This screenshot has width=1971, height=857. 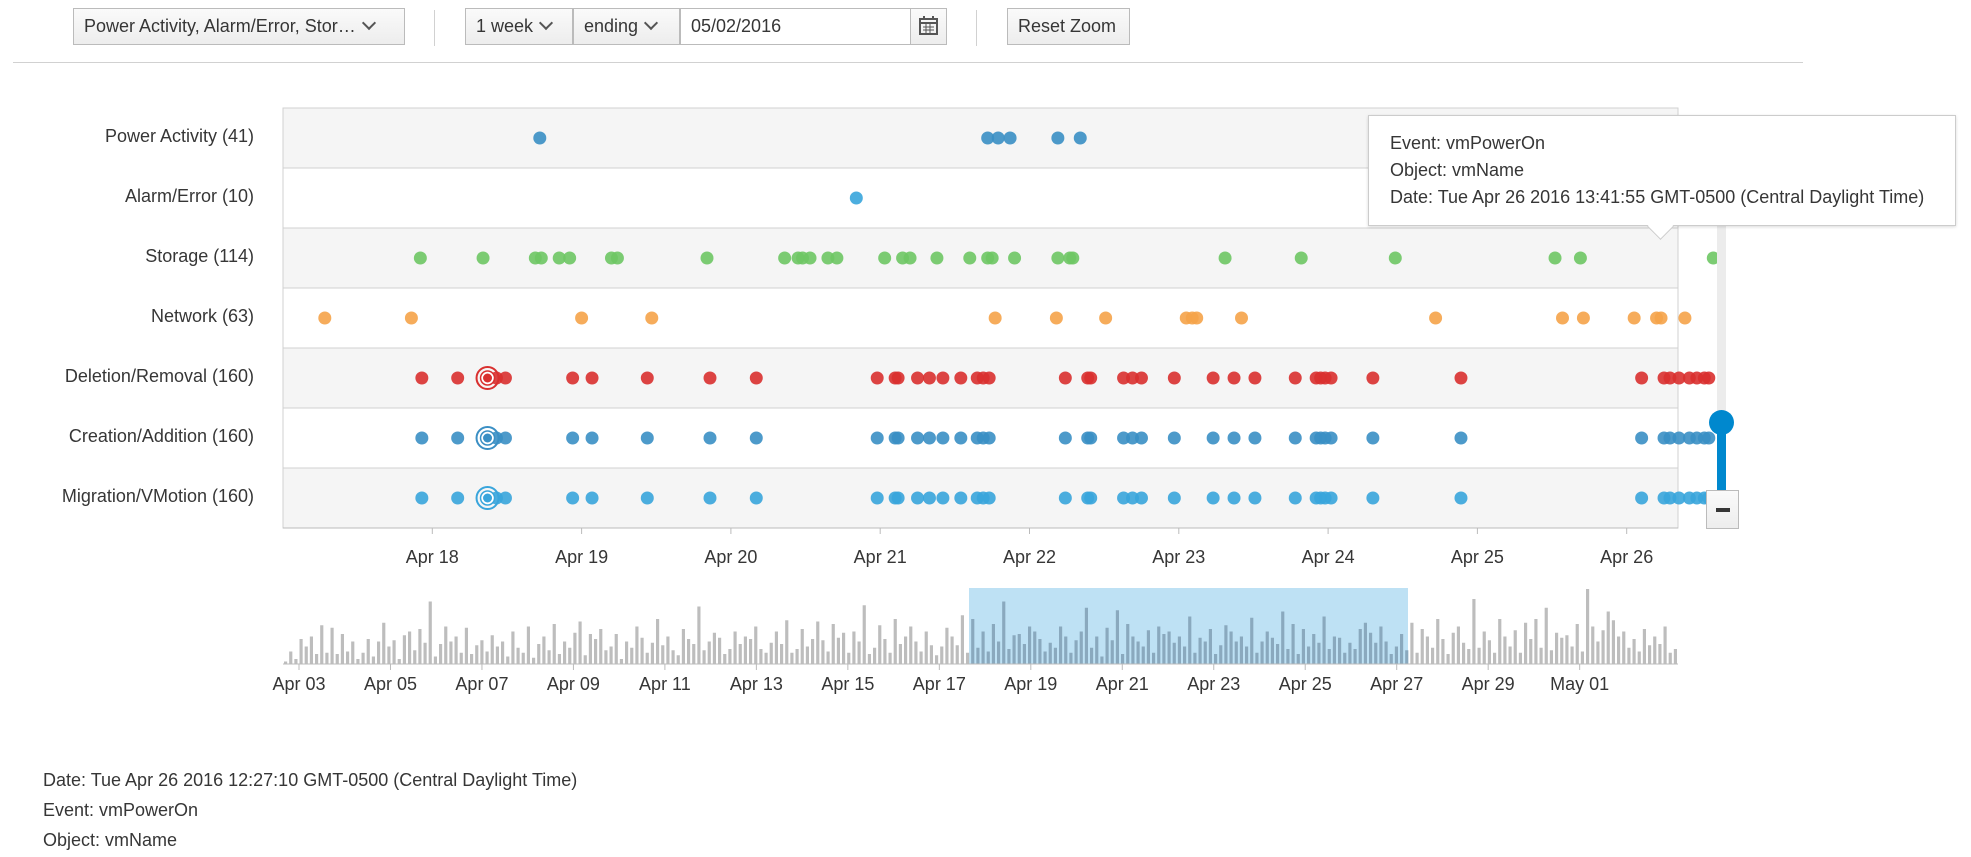 What do you see at coordinates (1305, 684) in the screenshot?
I see `overview-tick-label: Apr 25` at bounding box center [1305, 684].